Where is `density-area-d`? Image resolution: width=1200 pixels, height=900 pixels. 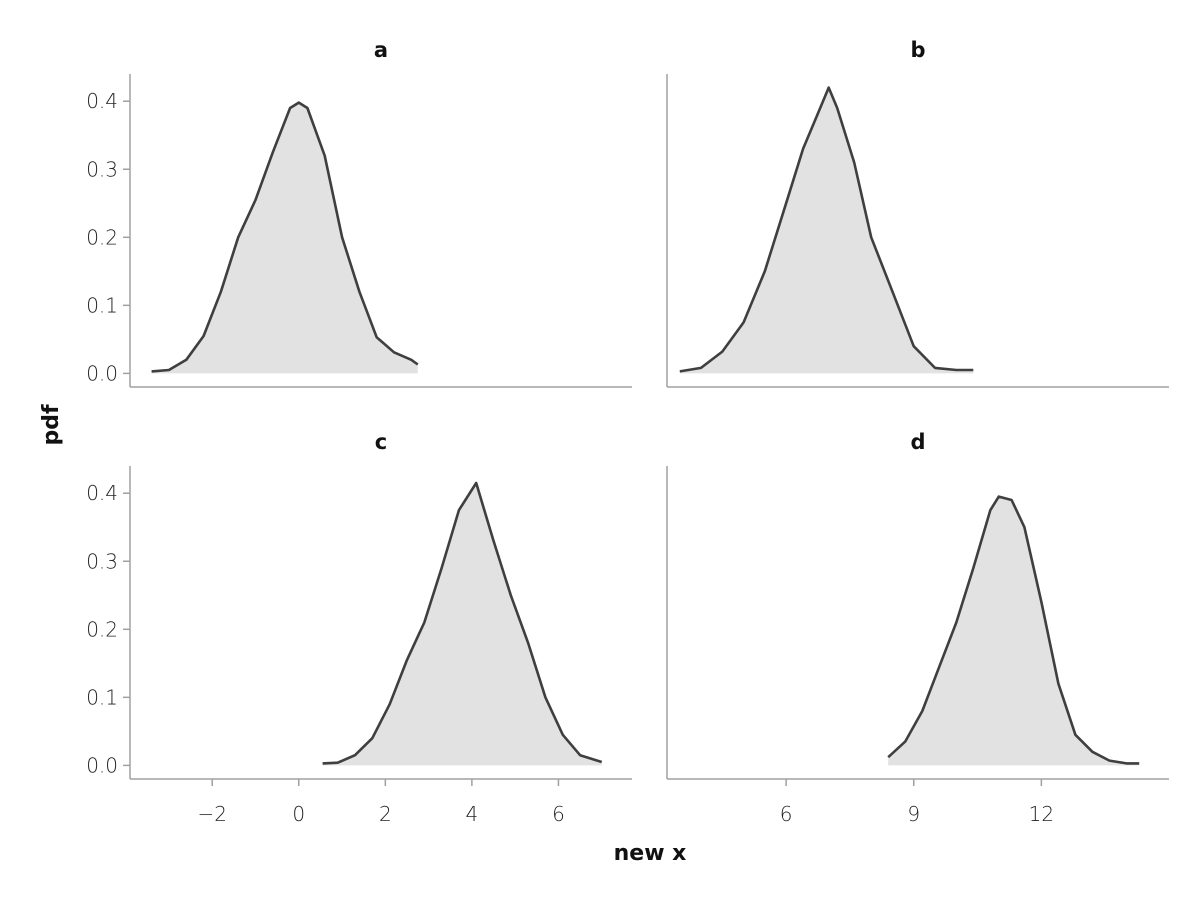 density-area-d is located at coordinates (1014, 631).